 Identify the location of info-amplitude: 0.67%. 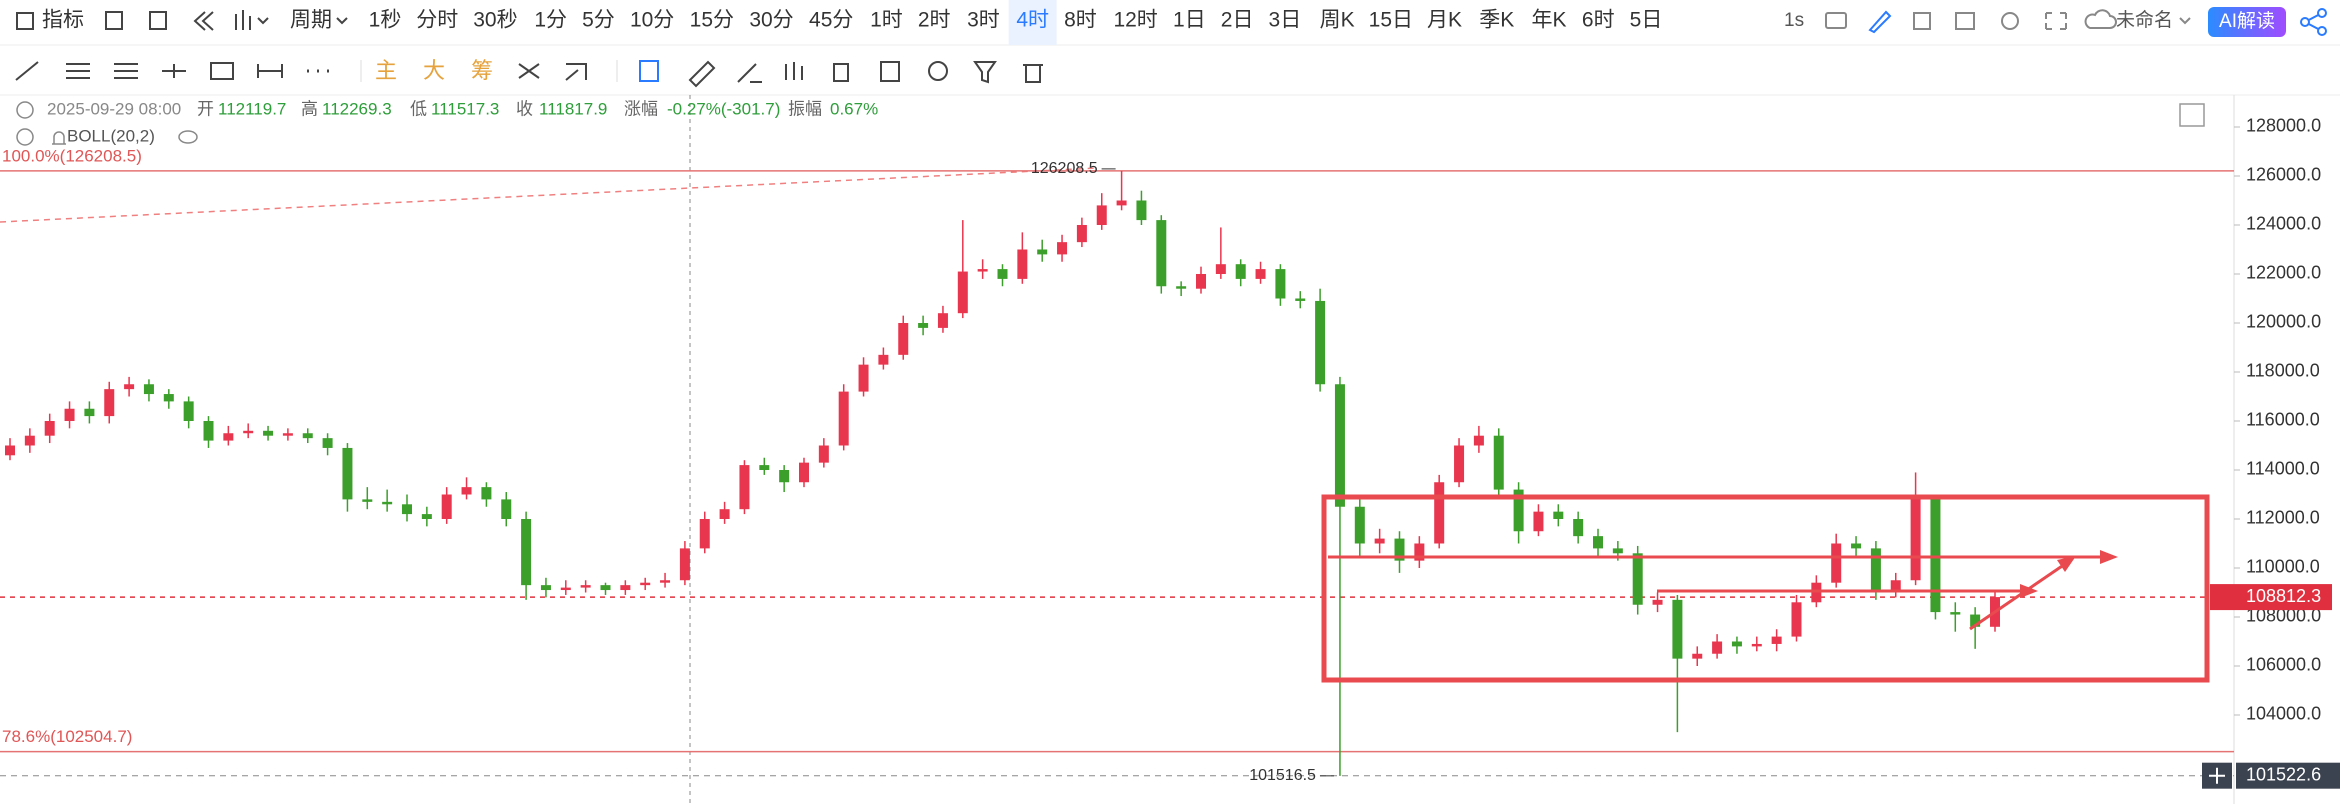
(854, 108).